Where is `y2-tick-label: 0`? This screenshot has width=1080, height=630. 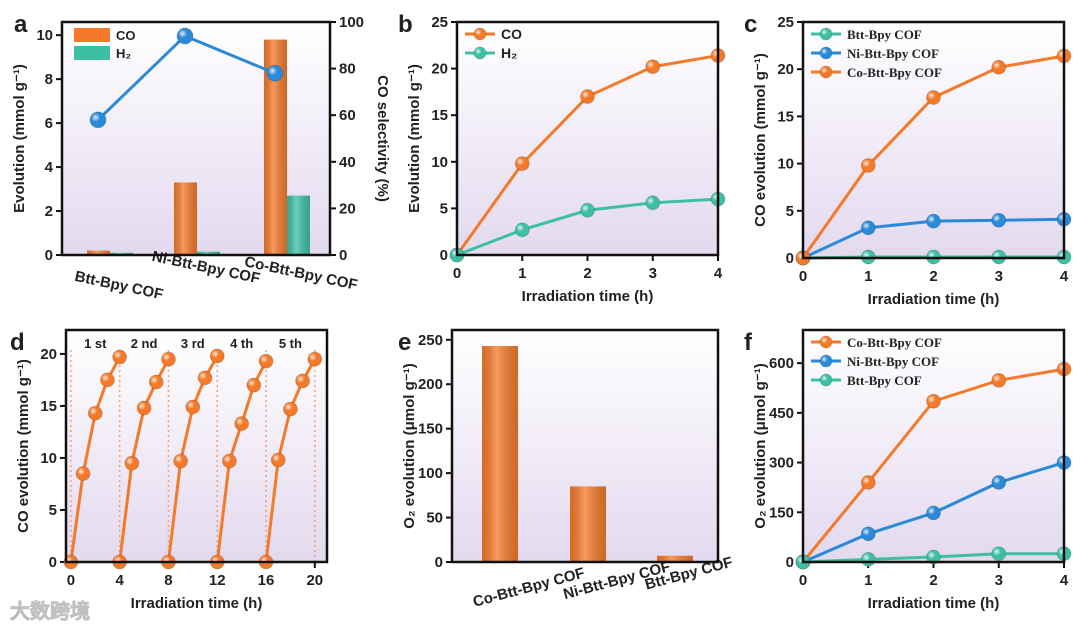 y2-tick-label: 0 is located at coordinates (343, 255).